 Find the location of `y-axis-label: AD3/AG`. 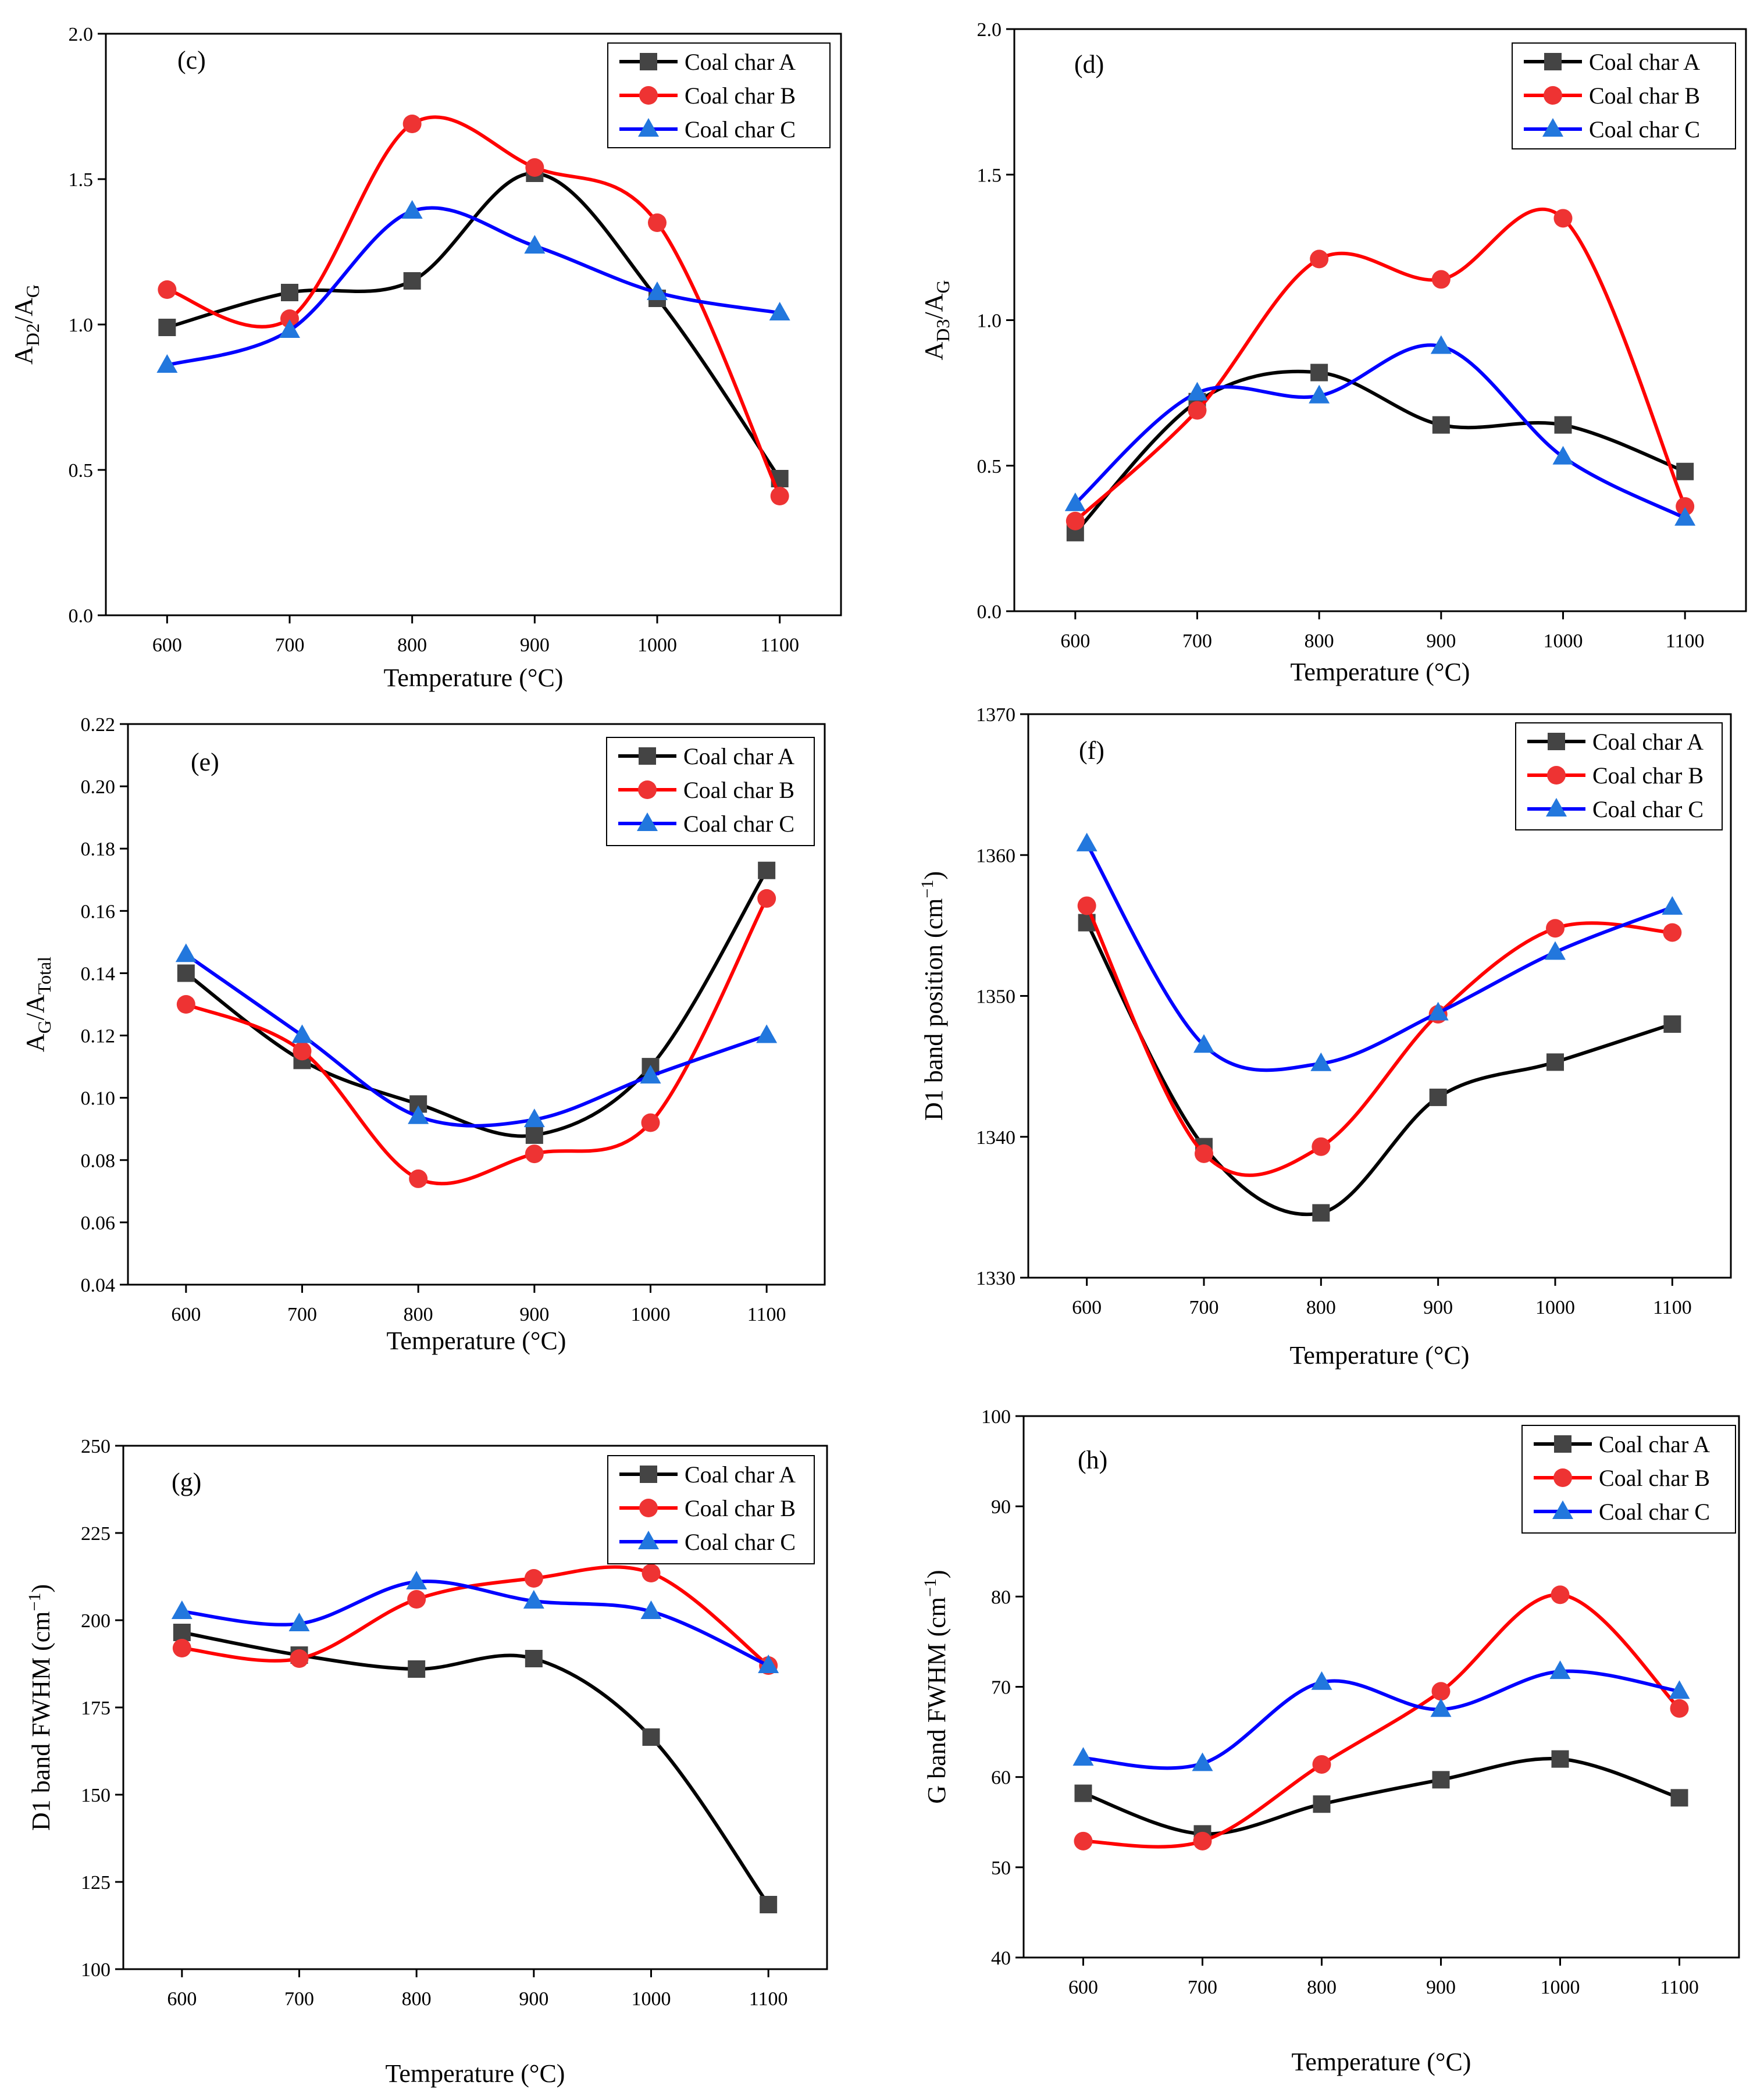

y-axis-label: AD3/AG is located at coordinates (936, 320).